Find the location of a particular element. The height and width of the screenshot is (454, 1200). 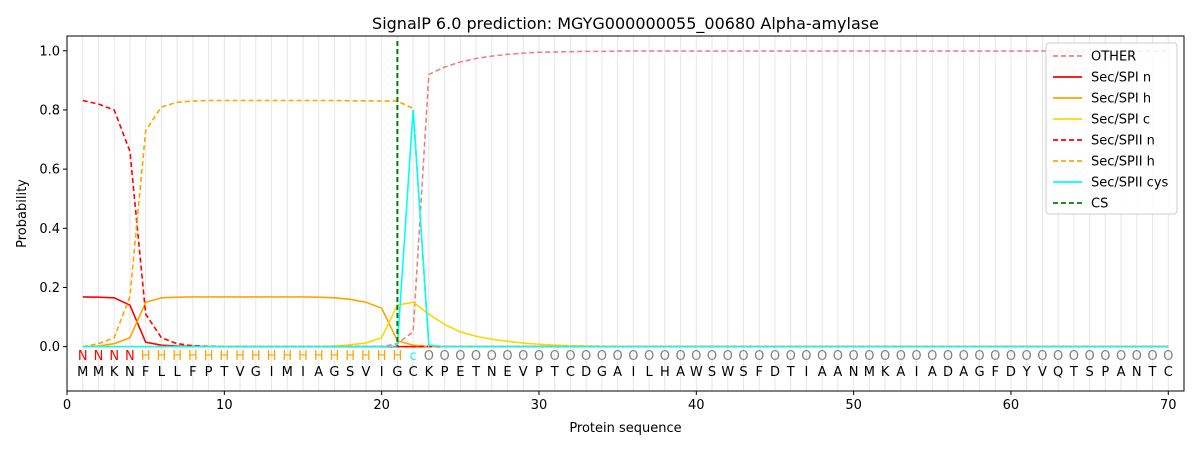

legend-frame is located at coordinates (1111, 128).